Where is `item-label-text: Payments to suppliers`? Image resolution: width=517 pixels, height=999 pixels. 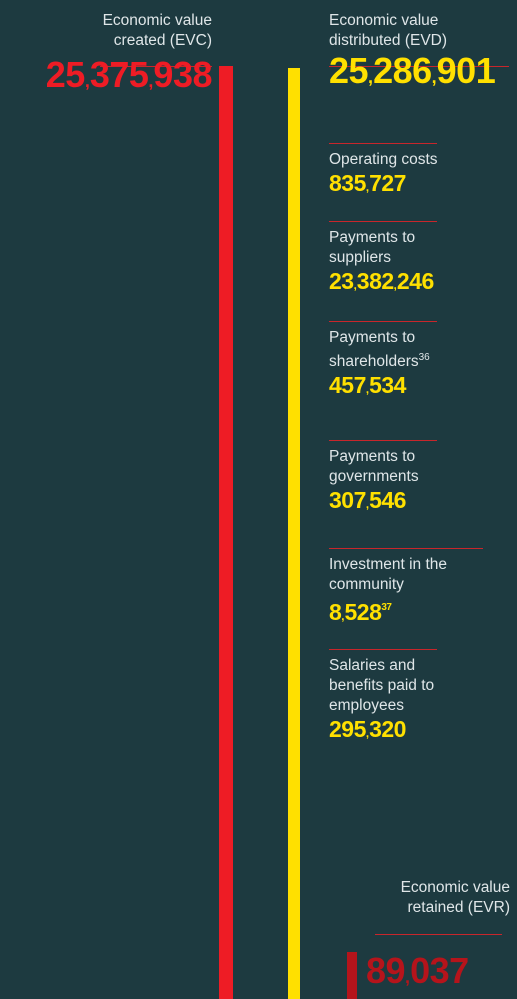 item-label-text: Payments to suppliers is located at coordinates (372, 247).